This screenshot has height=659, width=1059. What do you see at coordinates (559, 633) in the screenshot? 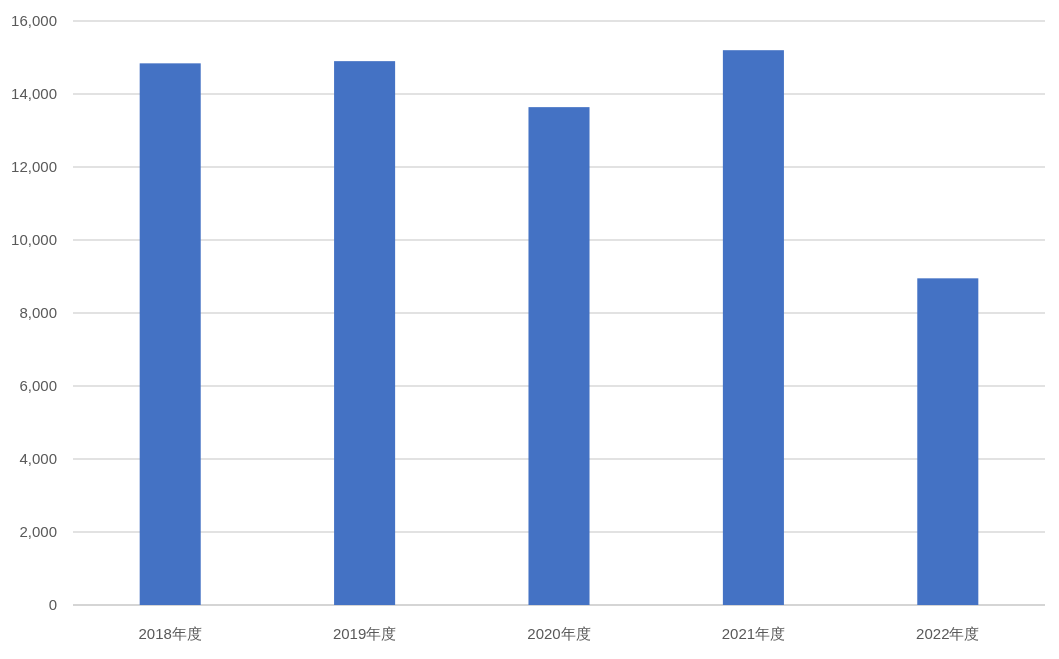
I see `x-tick-label: 2020年度` at bounding box center [559, 633].